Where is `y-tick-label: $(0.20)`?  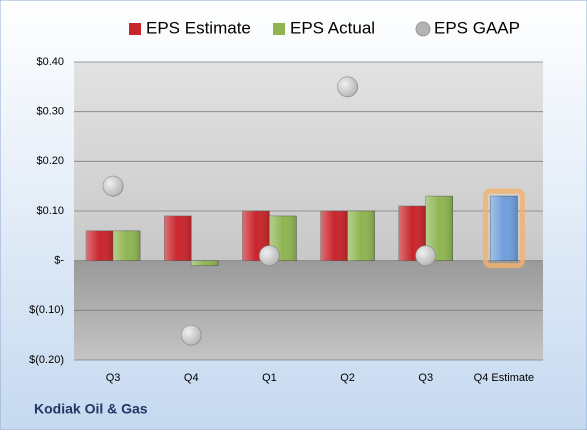 y-tick-label: $(0.20) is located at coordinates (46, 360).